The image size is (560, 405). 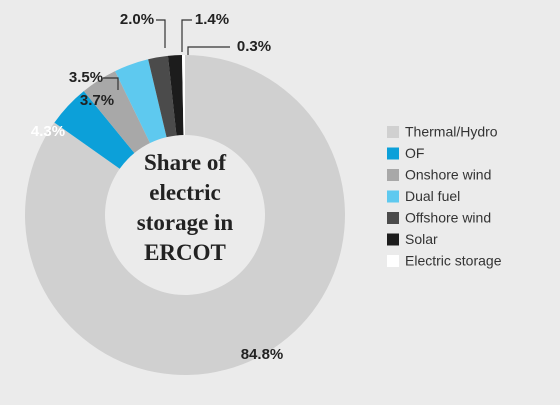 What do you see at coordinates (185, 207) in the screenshot?
I see `chart-title: Share of electric storage in ERCOT` at bounding box center [185, 207].